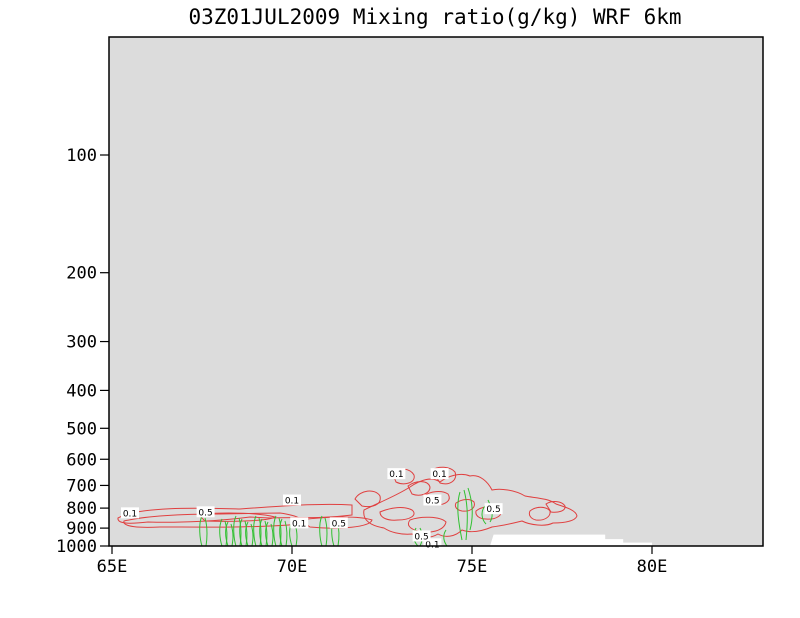 The image size is (800, 618). What do you see at coordinates (81, 274) in the screenshot?
I see `y-tick-label: 200` at bounding box center [81, 274].